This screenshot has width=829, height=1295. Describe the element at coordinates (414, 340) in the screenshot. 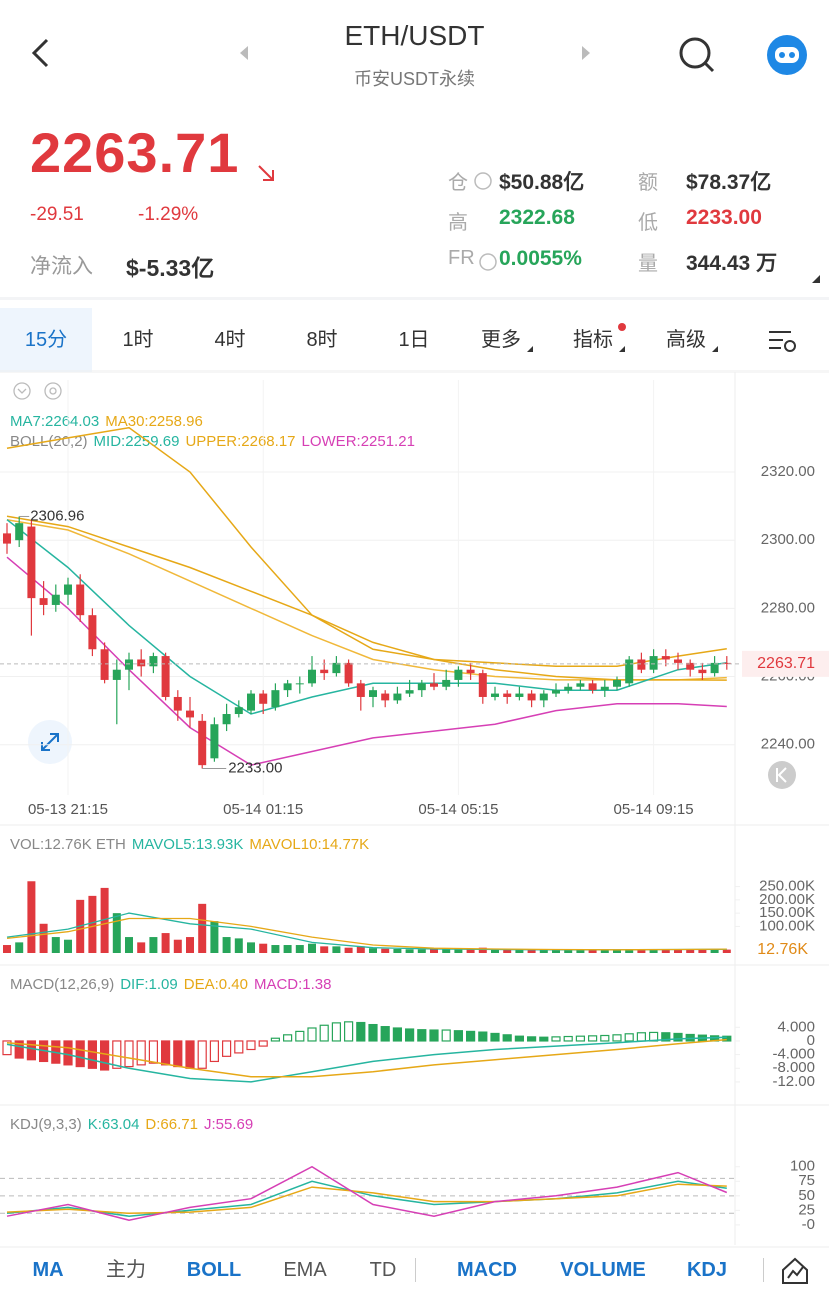

I see `tab: 1日` at that location.